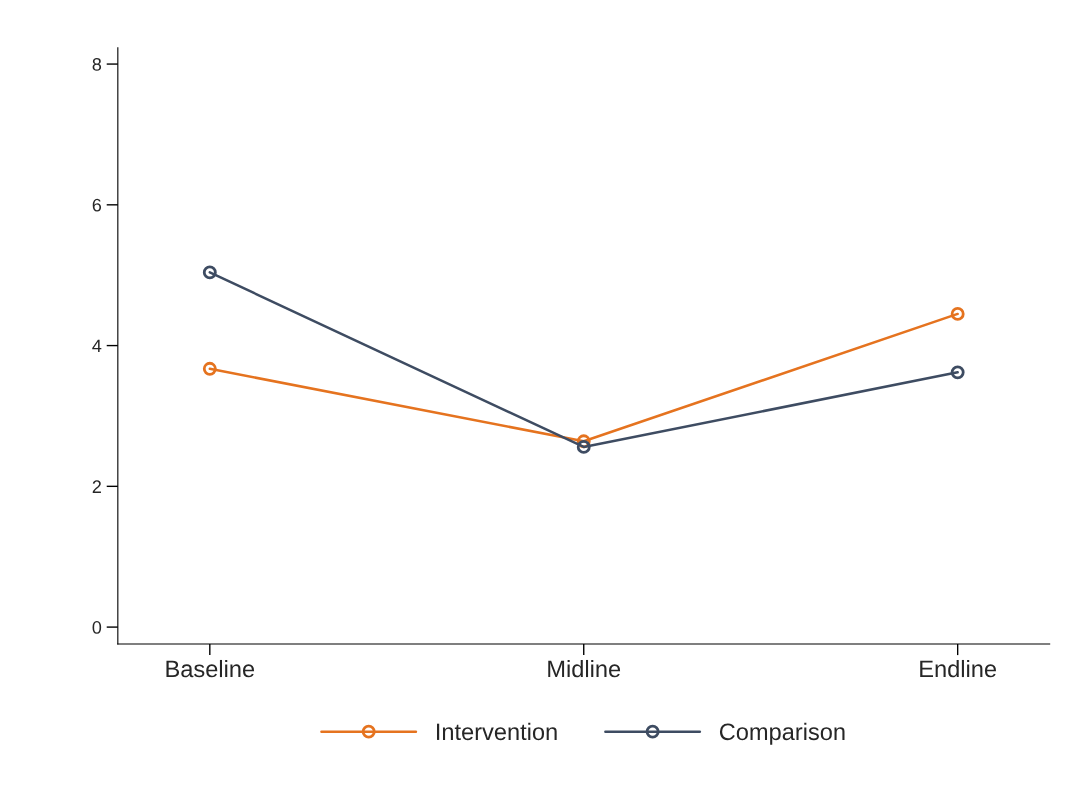 Image resolution: width=1081 pixels, height=798 pixels. What do you see at coordinates (584, 668) in the screenshot?
I see `x-tick-label: Midline` at bounding box center [584, 668].